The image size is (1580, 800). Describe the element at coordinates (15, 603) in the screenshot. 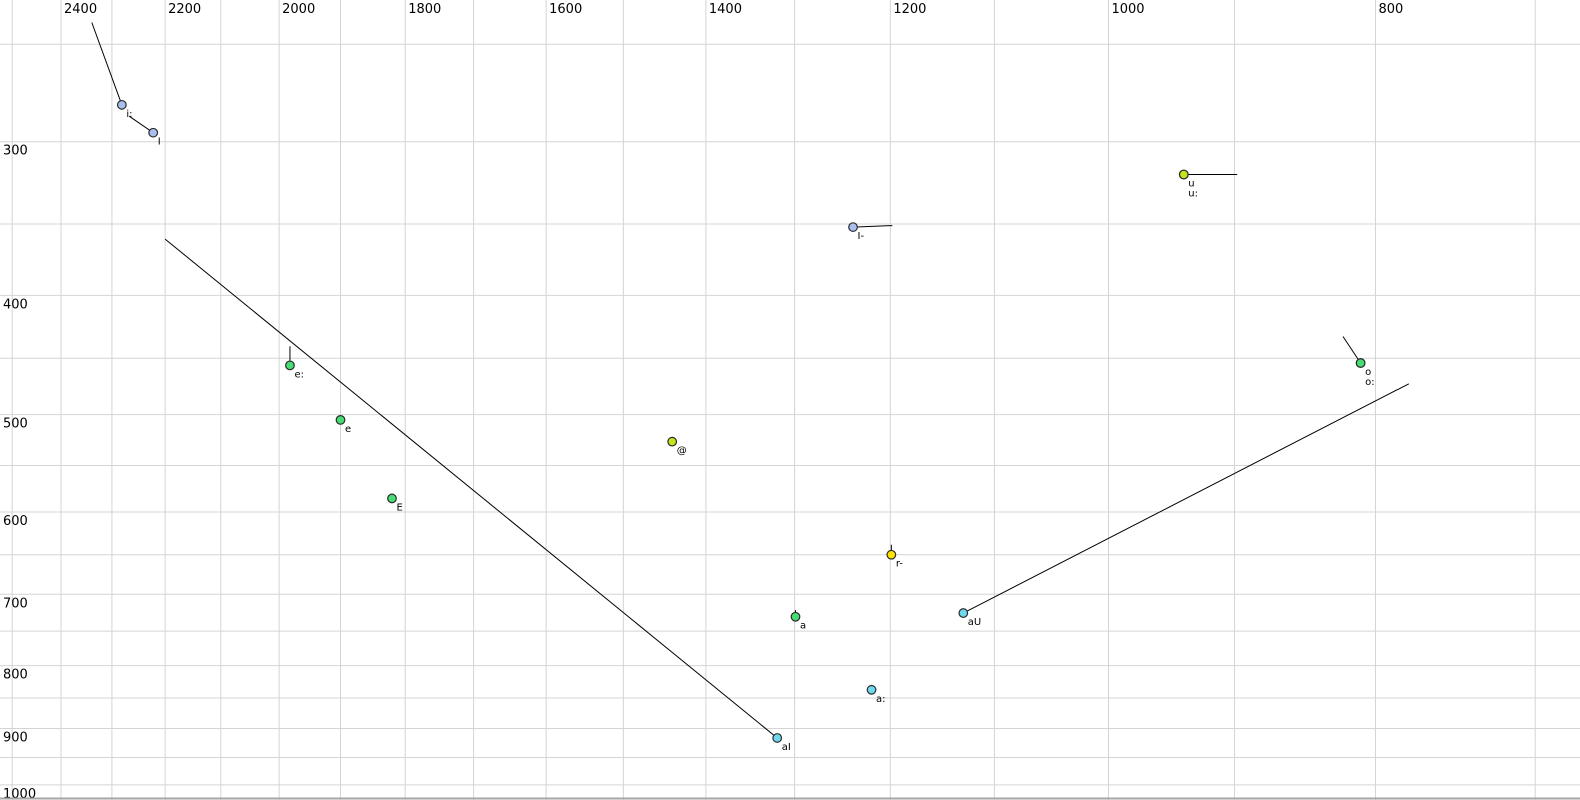

I see `y-tick-label-700: 700` at that location.